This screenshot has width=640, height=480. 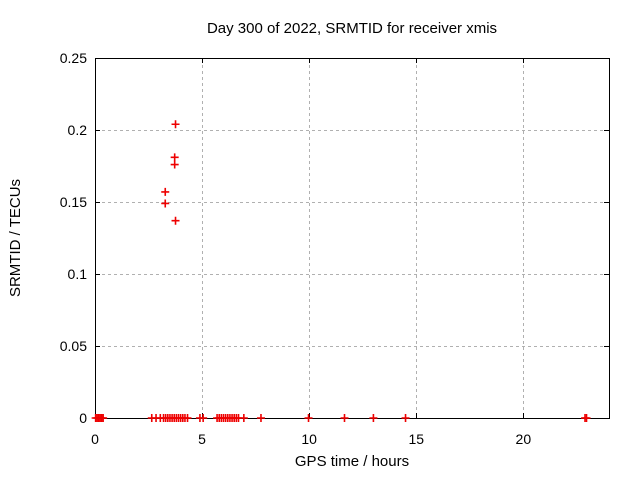 I want to click on y-tick-label: 0.15, so click(x=73, y=202).